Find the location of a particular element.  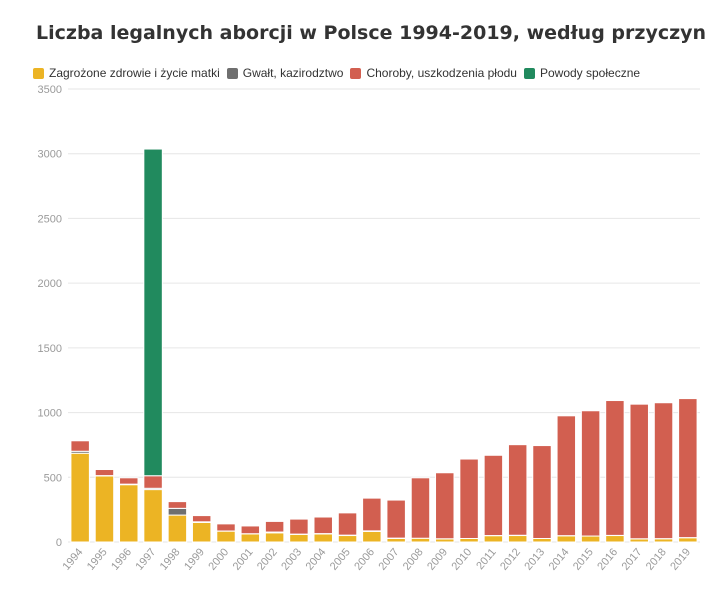

legend-item-rape-incest: Gwałt, kazirodztwo is located at coordinates (285, 73).